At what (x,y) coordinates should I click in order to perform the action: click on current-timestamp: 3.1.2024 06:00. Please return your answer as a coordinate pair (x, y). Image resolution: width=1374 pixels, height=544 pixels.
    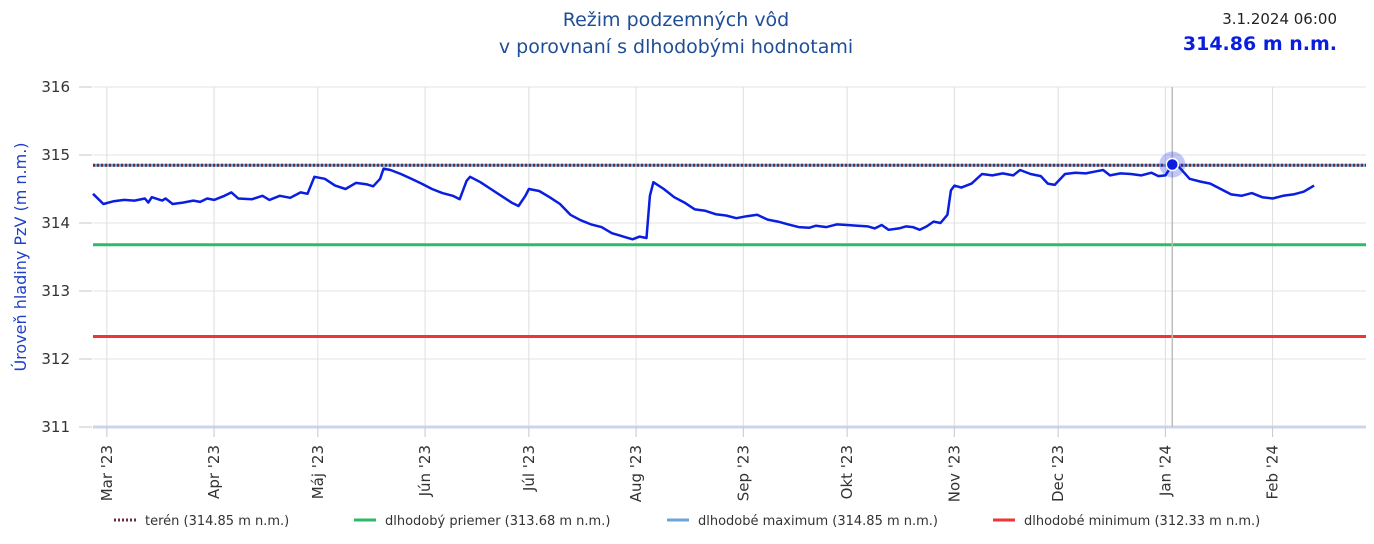
    Looking at the image, I should click on (1279, 19).